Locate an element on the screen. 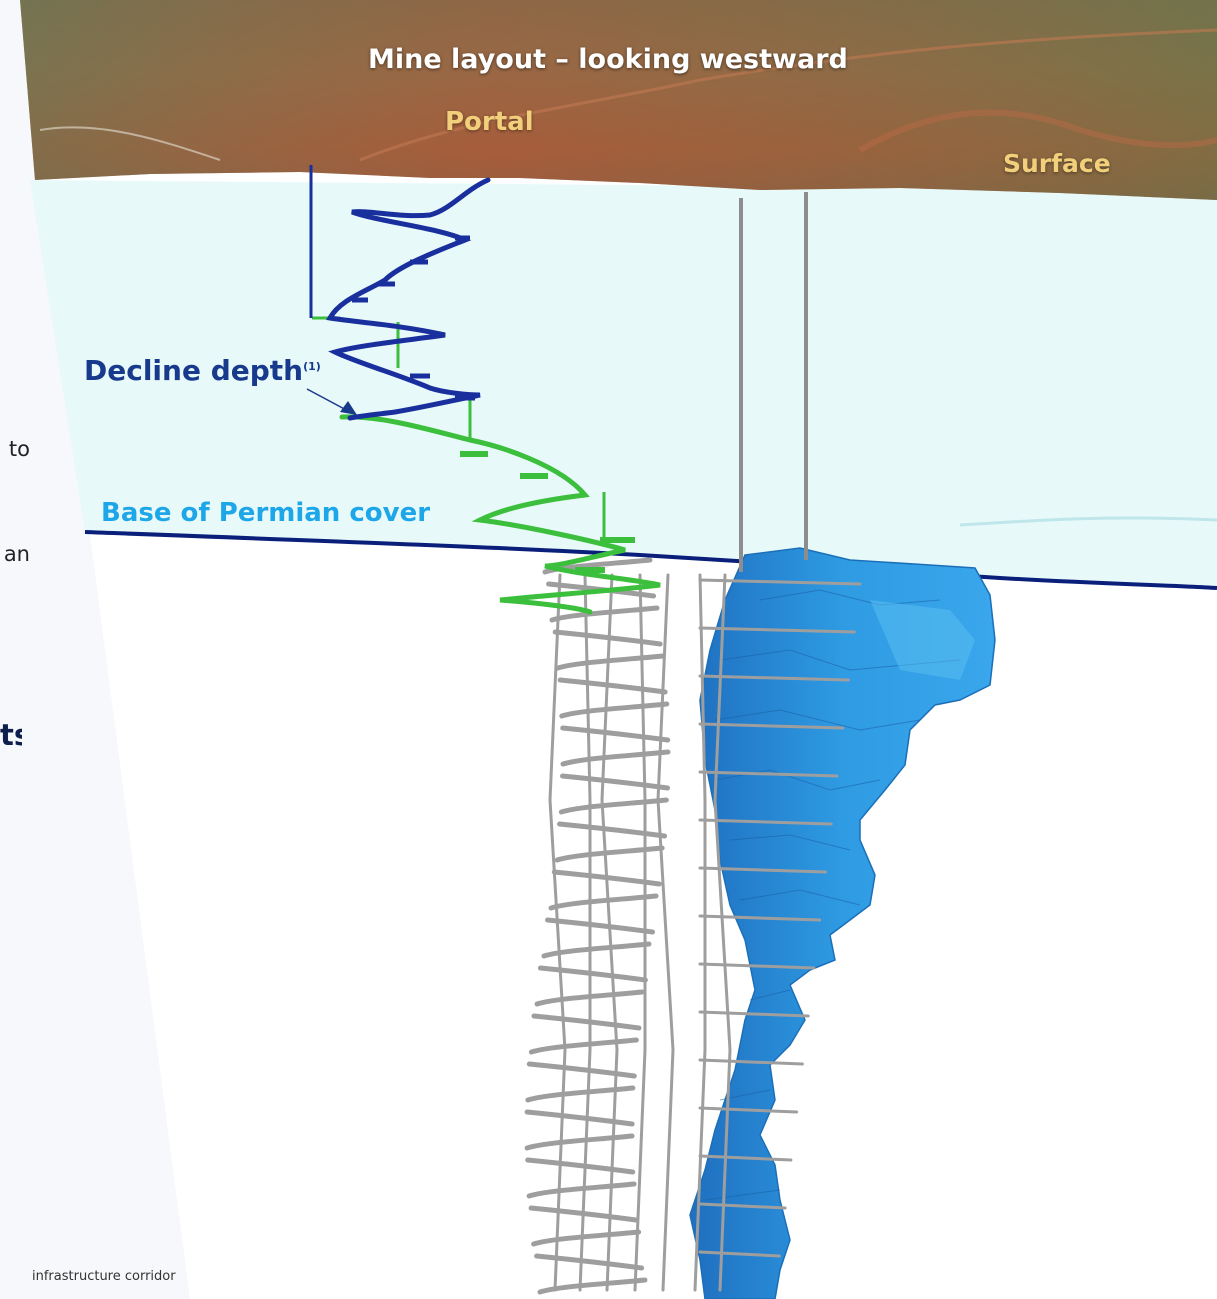  base-permian-line is located at coordinates (650, 560).